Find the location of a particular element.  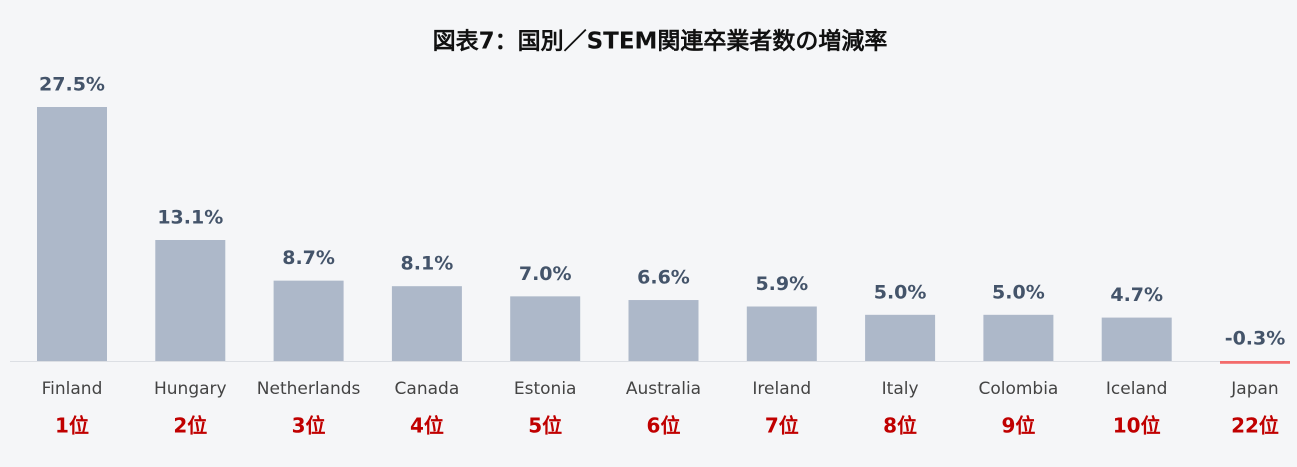

x-tick-label: Netherlands is located at coordinates (309, 389).